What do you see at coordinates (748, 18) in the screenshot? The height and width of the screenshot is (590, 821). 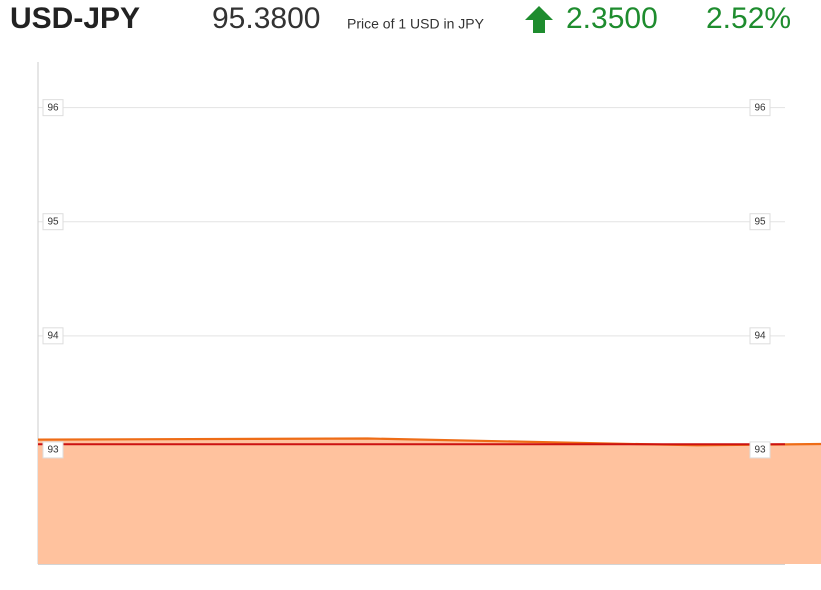 I see `change-pct: 2.52%` at bounding box center [748, 18].